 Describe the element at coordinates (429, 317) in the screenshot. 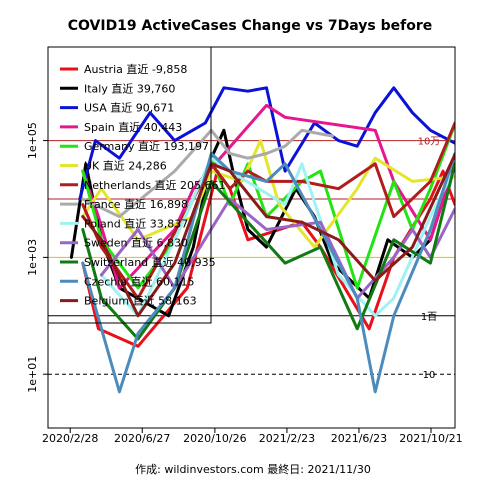

I see `reference-line-label: 1百` at that location.